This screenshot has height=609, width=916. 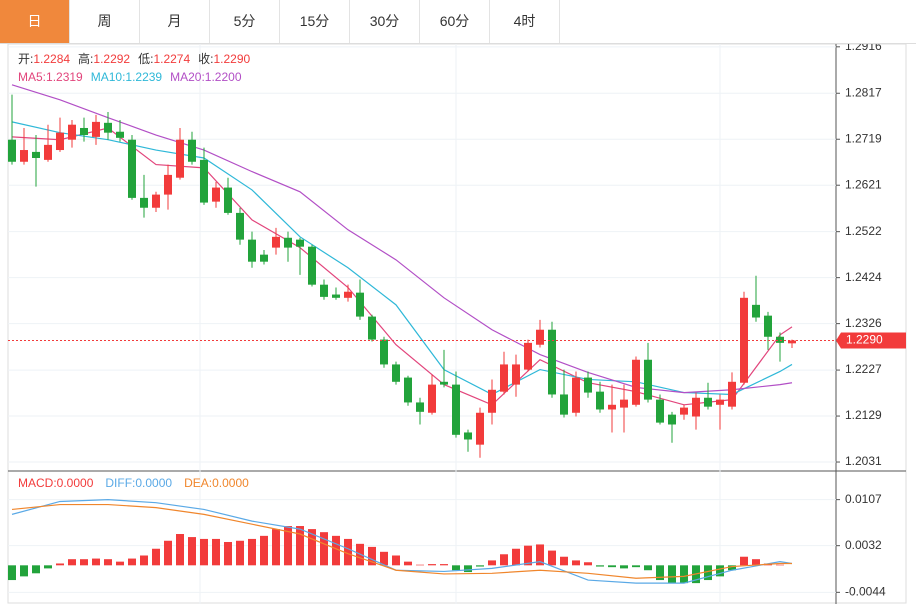 What do you see at coordinates (198, 483) in the screenshot?
I see `legend-name: DEA:` at bounding box center [198, 483].